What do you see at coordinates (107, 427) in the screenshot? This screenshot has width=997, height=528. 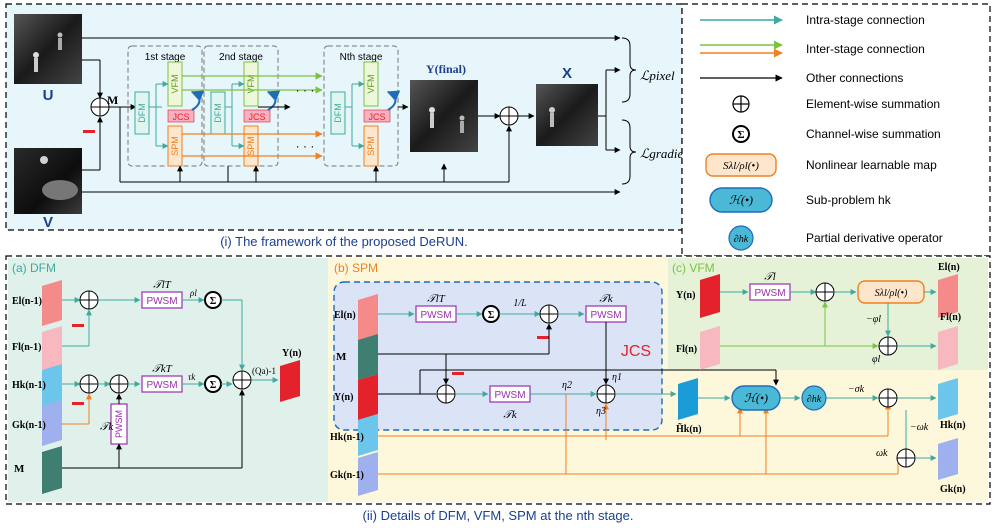 I see `dfm-tk-label: 𝒯k` at bounding box center [107, 427].